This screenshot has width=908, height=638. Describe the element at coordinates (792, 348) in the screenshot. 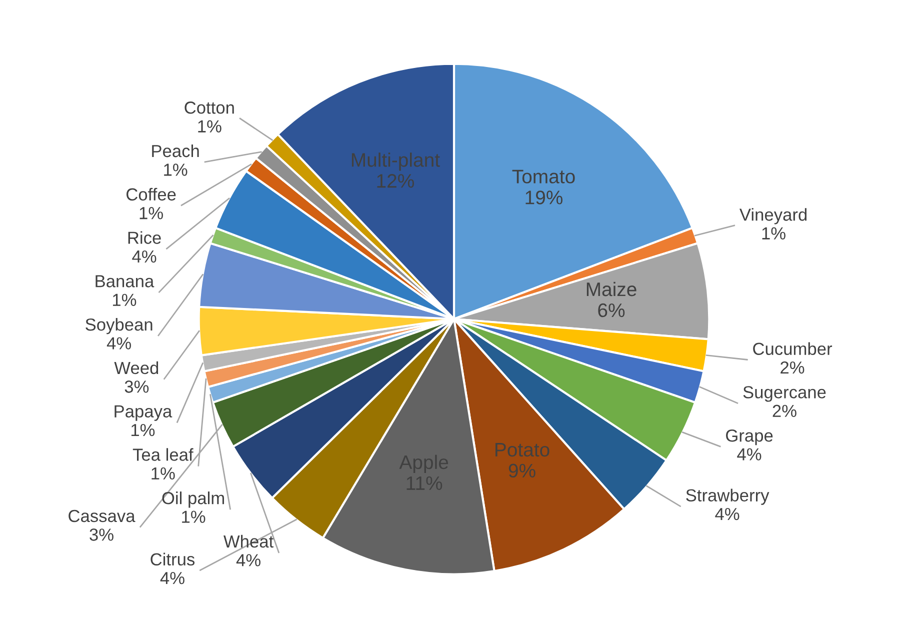

I see `slice-label: Cucumber` at that location.